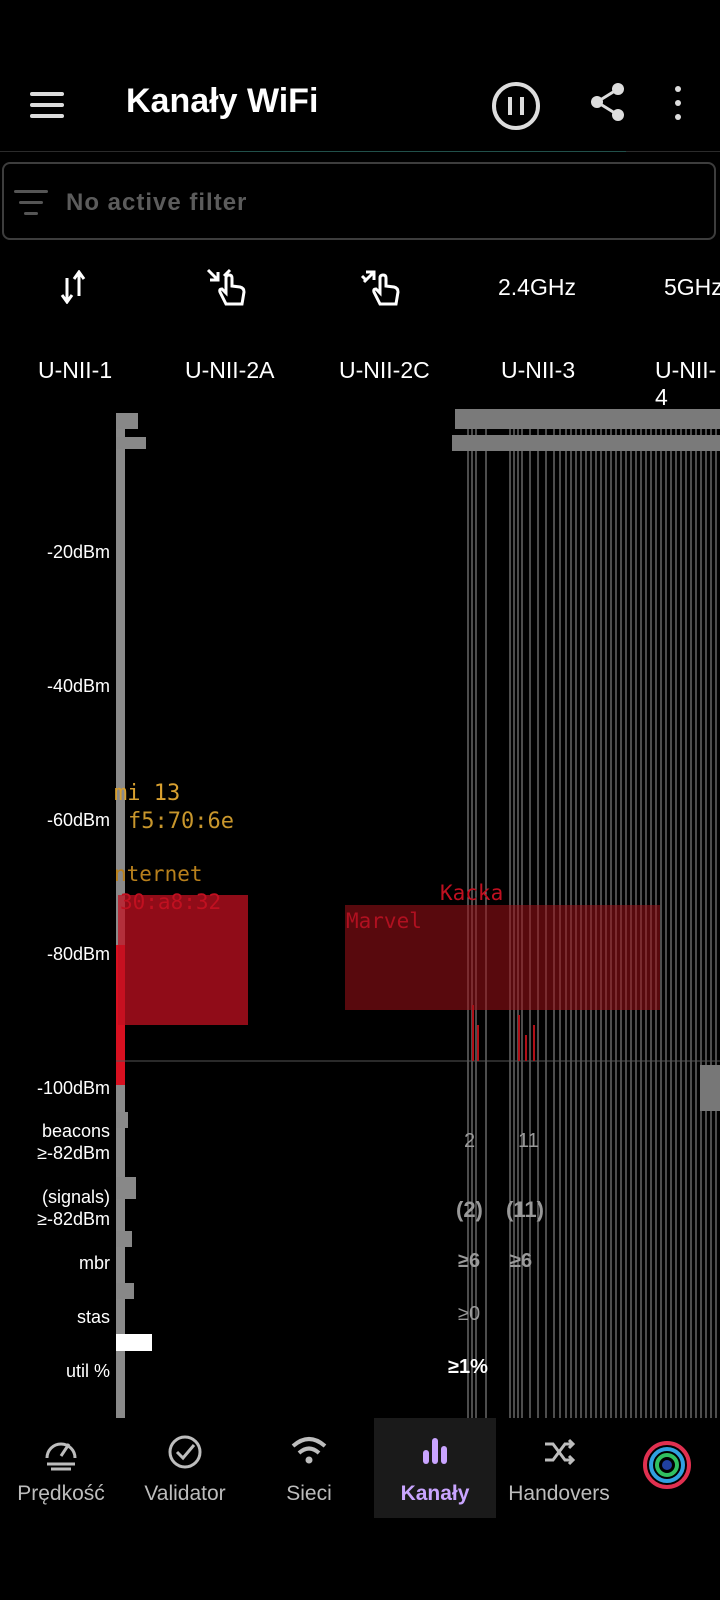 Image resolution: width=720 pixels, height=1600 pixels. I want to click on network-label-marvel: Marvel, so click(384, 921).